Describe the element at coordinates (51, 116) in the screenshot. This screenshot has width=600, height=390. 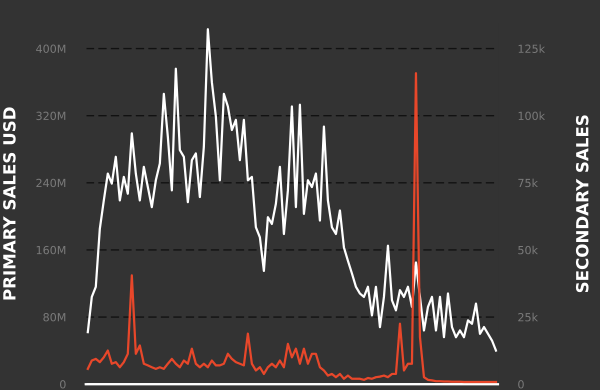
I see `y-tick-label: 320M` at that location.